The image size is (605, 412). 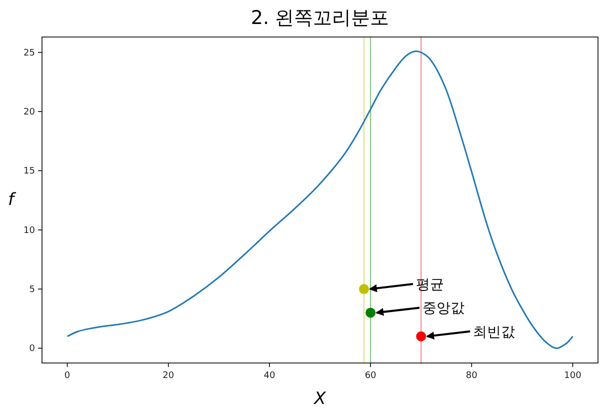 What do you see at coordinates (320, 18) in the screenshot?
I see `chart-title: 2. 왼쪽꼬리분포` at bounding box center [320, 18].